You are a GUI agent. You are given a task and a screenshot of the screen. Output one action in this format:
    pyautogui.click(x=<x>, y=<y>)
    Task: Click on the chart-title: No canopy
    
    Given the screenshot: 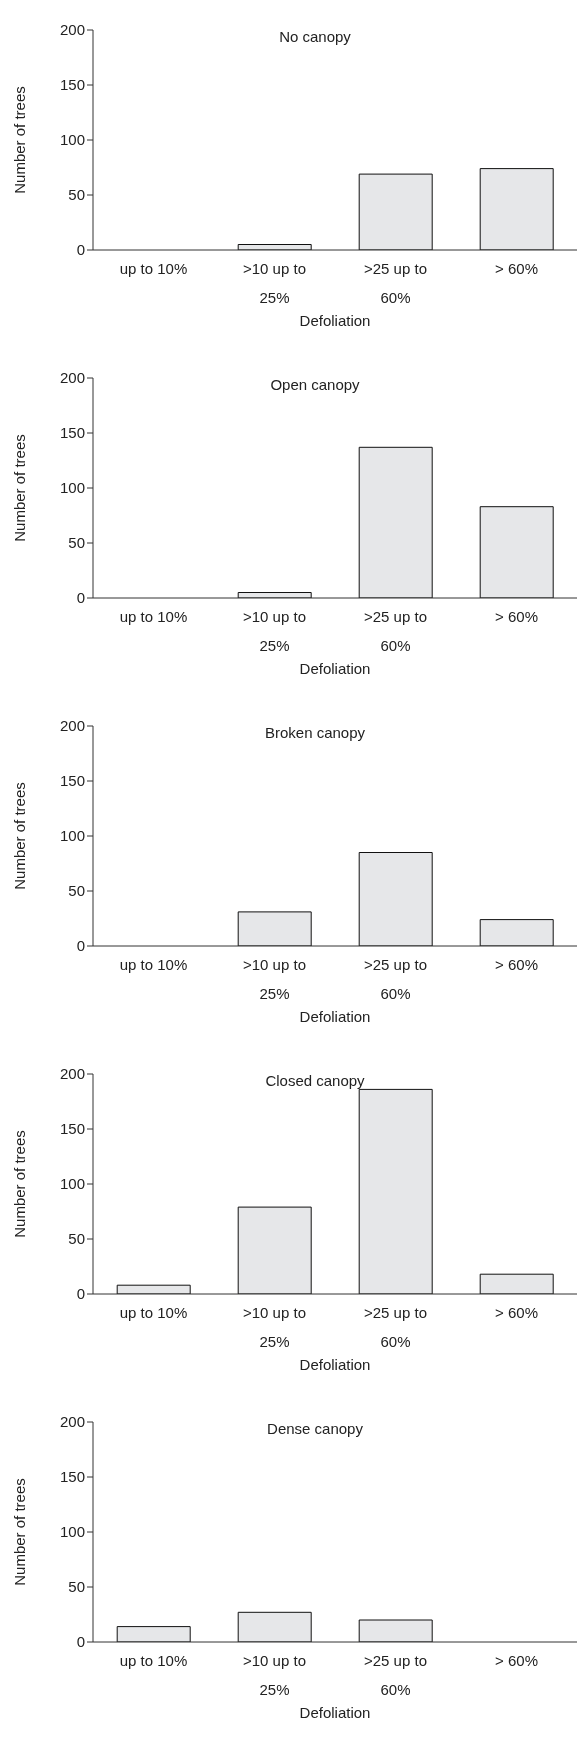 What is the action you would take?
    pyautogui.click(x=315, y=36)
    